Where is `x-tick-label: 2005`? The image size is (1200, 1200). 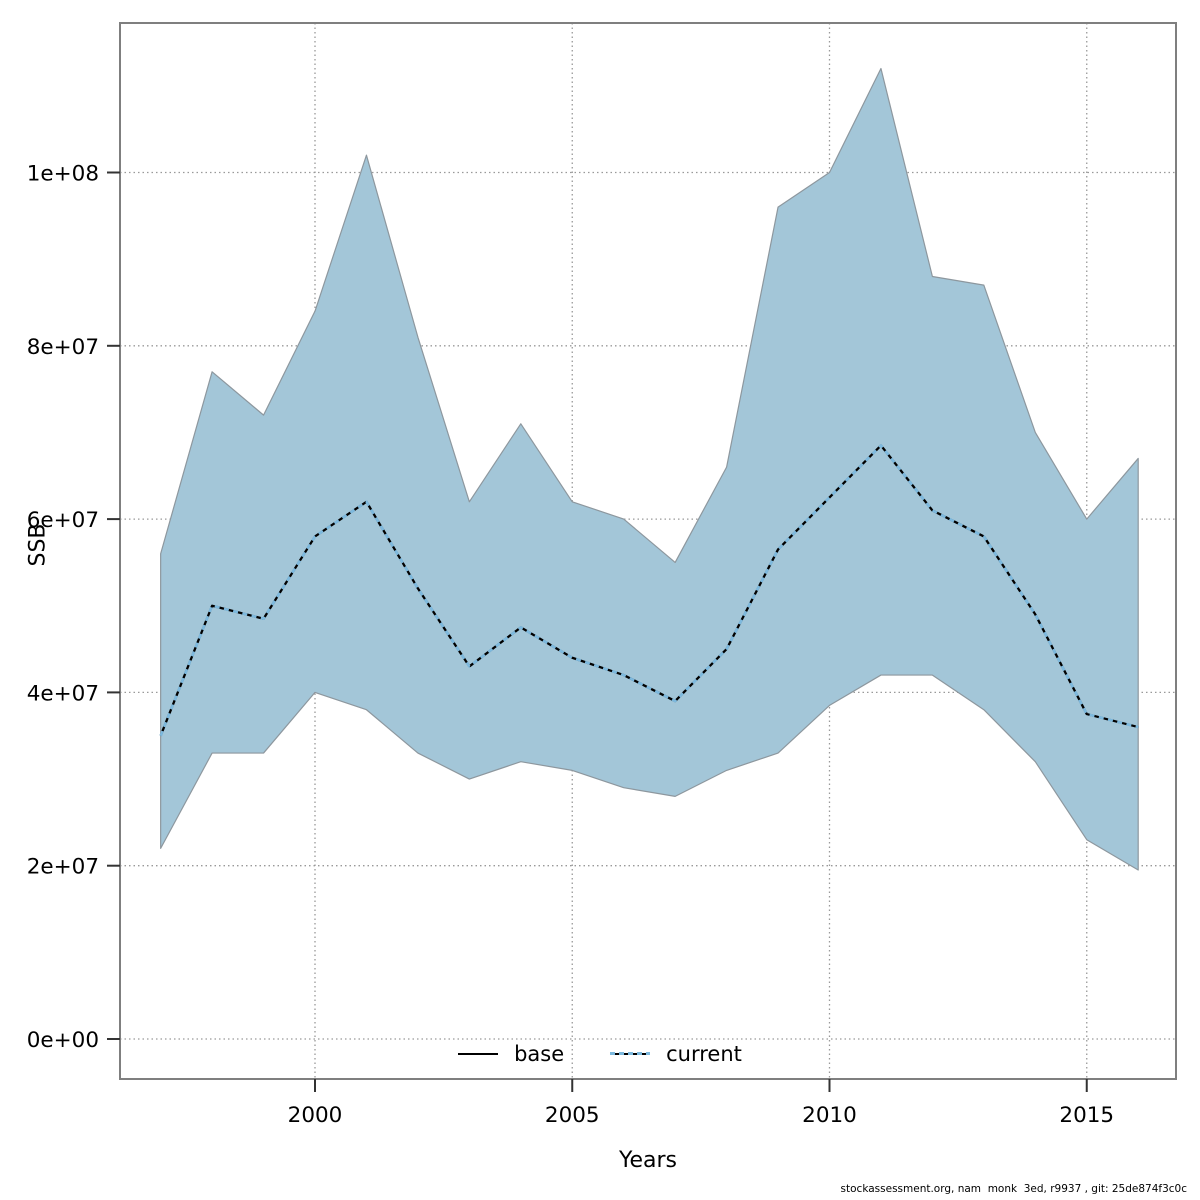
x-tick-label: 2005 is located at coordinates (572, 1115).